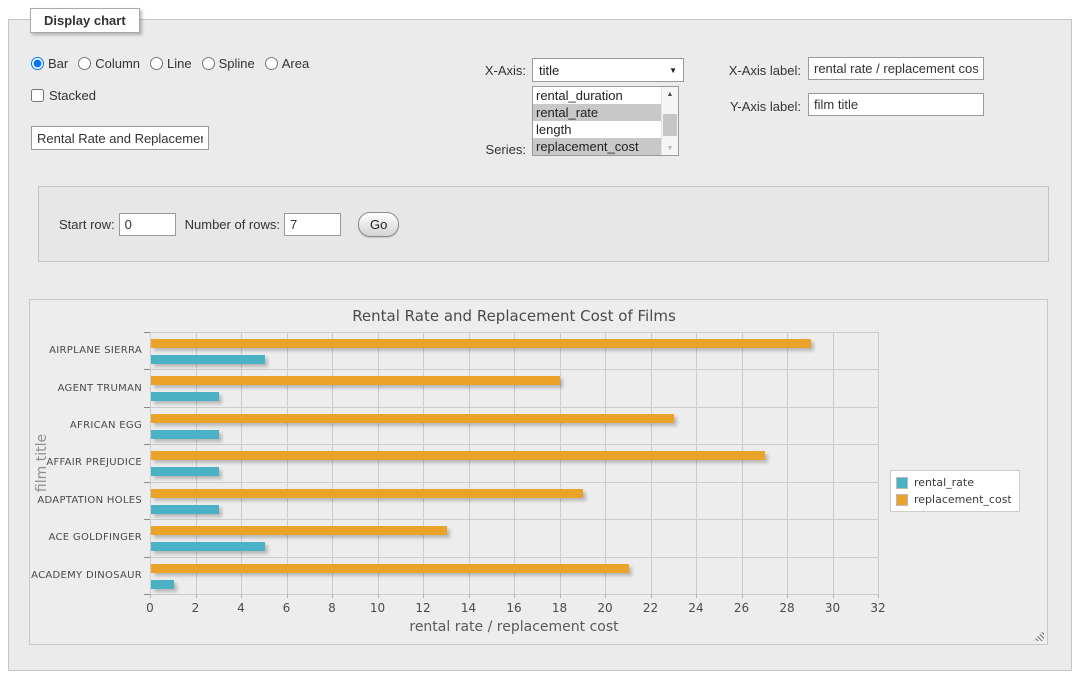  What do you see at coordinates (94, 463) in the screenshot?
I see `category-label: AFFAIR PREJUDICE` at bounding box center [94, 463].